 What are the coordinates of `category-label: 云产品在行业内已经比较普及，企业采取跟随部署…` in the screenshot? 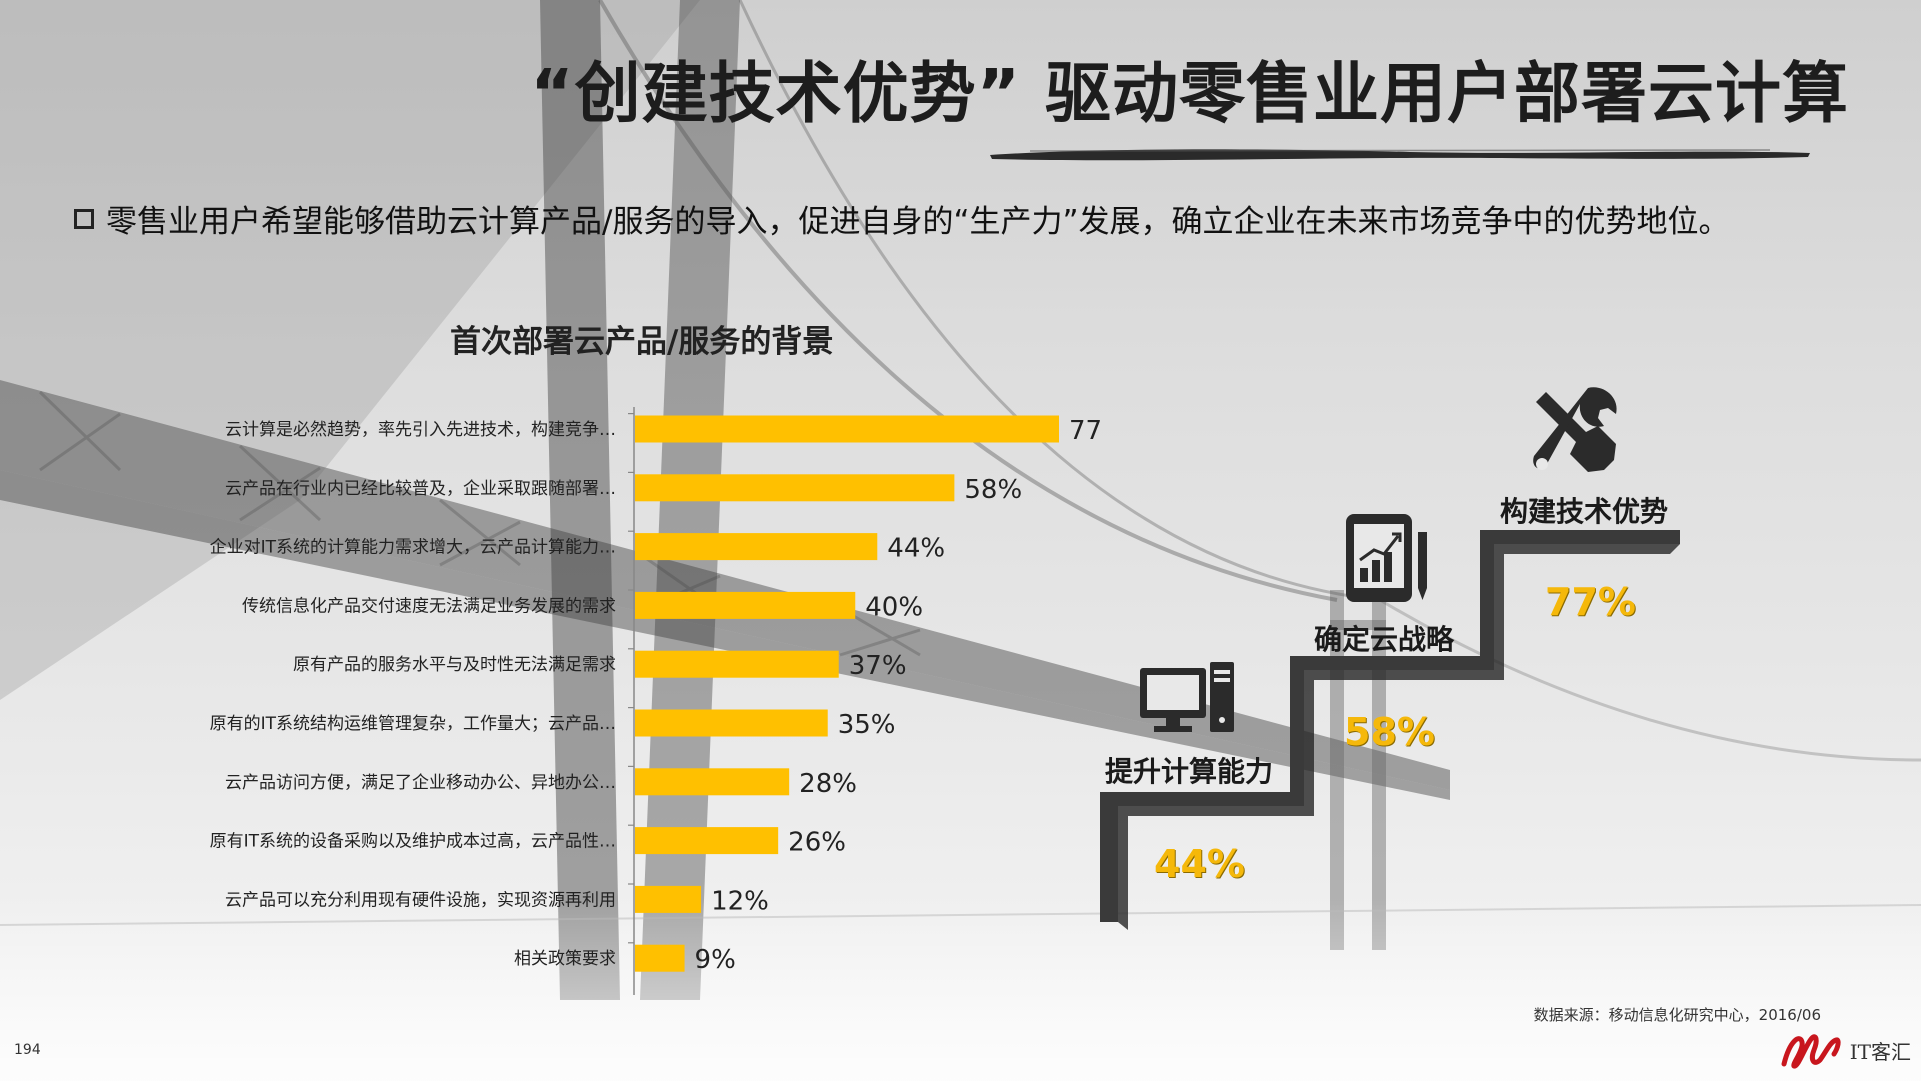 It's located at (420, 489).